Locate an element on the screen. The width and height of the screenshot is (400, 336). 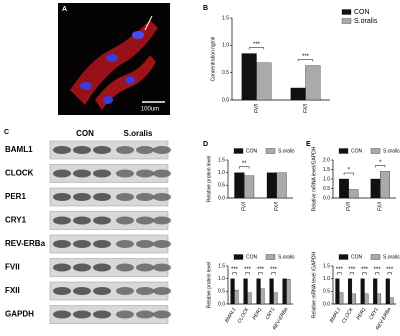
cell-stain is located at coordinates (114, 62).